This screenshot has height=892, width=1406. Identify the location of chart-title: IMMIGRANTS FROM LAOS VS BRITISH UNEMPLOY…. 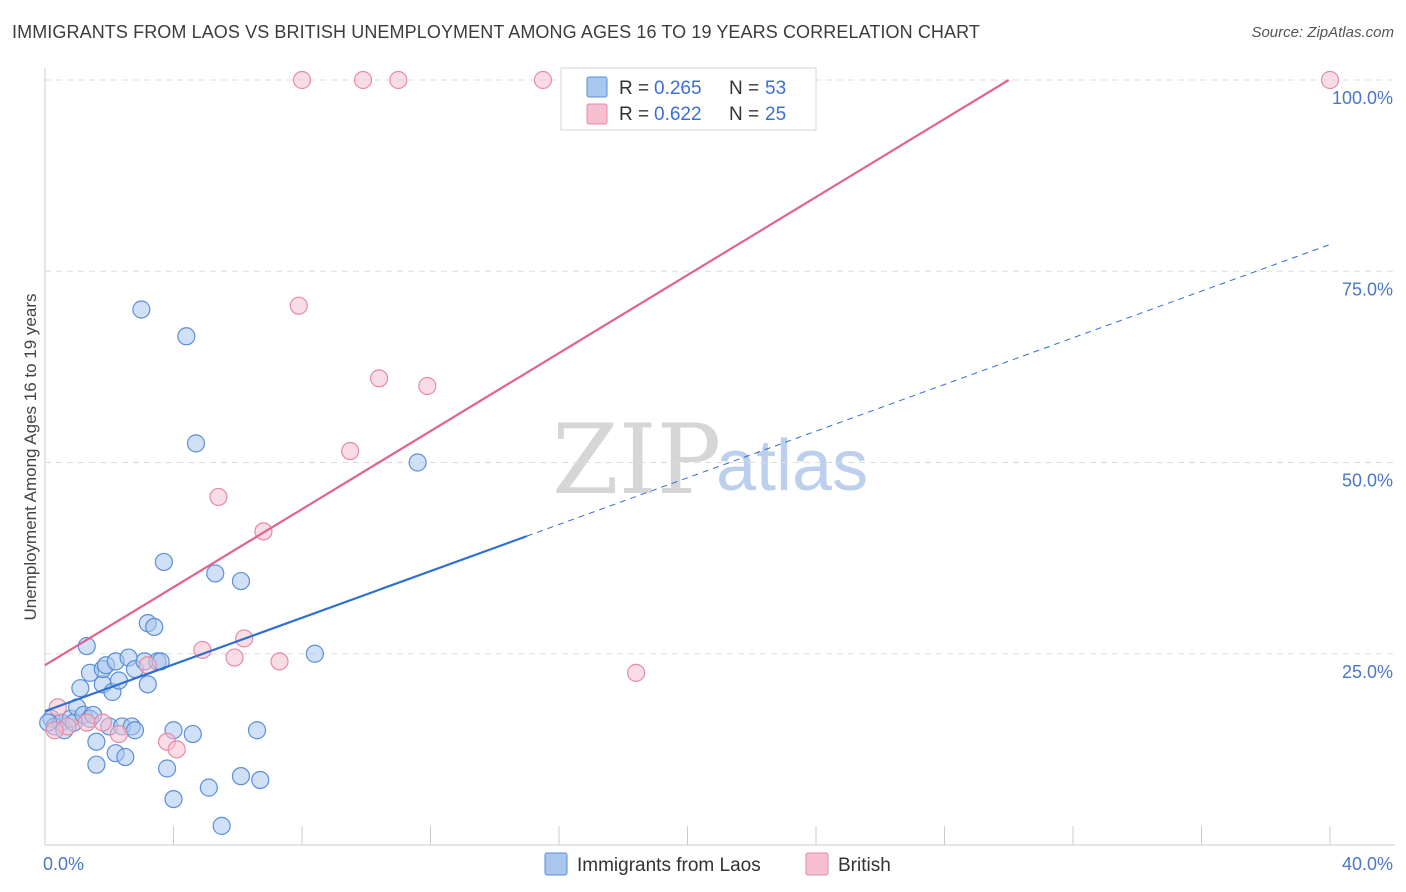
(496, 32).